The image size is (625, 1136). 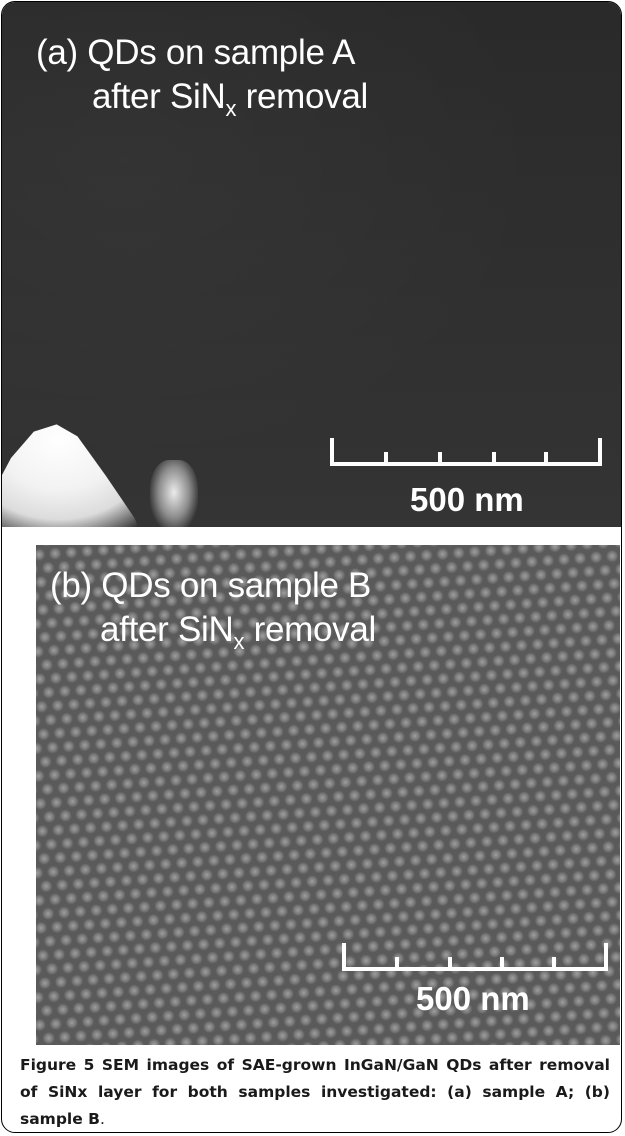 I want to click on panel-b-title-subscript: x, so click(x=239, y=641).